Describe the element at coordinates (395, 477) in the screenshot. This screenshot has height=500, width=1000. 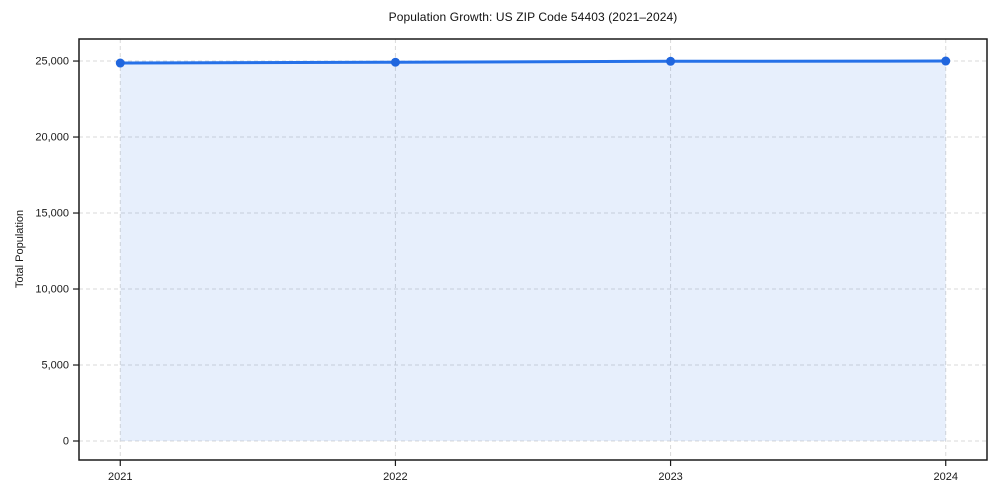
I see `x-tick-label: 2022` at that location.